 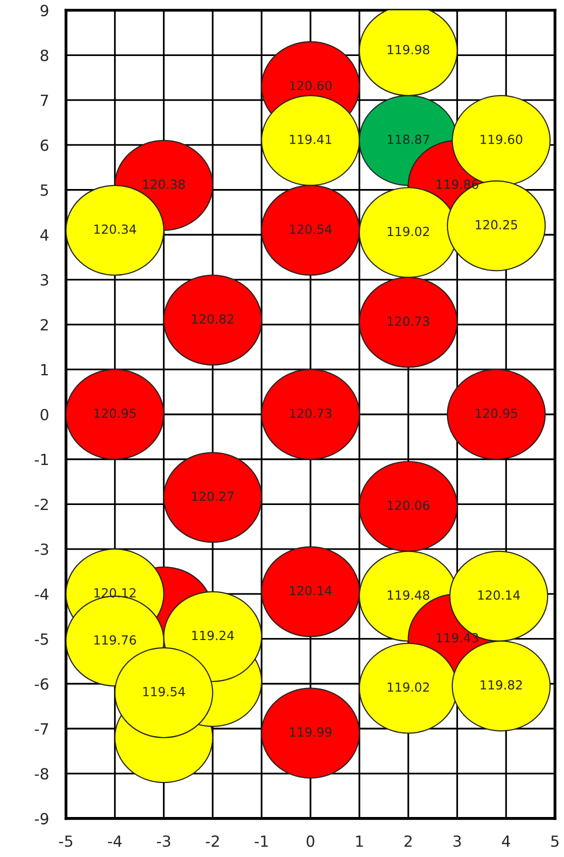 I want to click on annotation: 119.98, so click(x=409, y=49).